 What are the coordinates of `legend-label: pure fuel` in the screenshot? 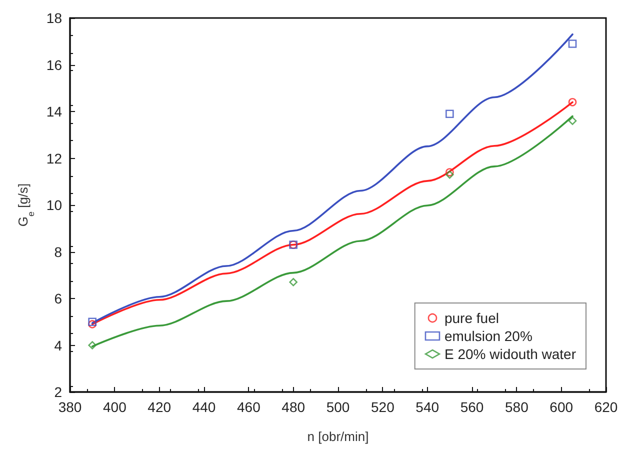 It's located at (471, 318).